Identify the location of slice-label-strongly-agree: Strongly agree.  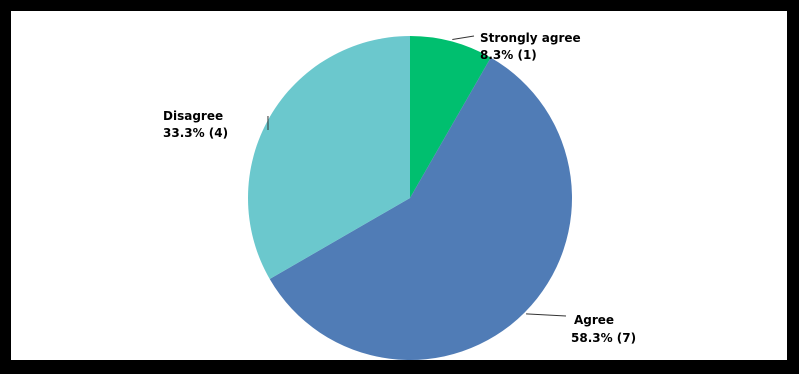
(530, 38).